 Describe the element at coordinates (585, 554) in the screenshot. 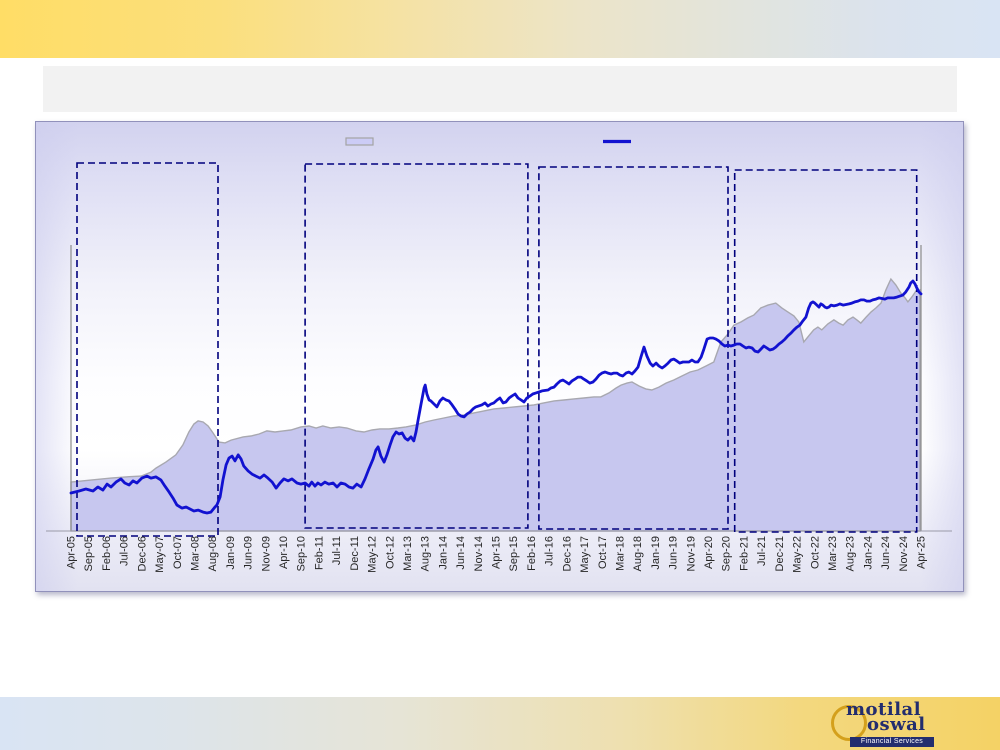

I see `x-tick-label: May-17` at that location.